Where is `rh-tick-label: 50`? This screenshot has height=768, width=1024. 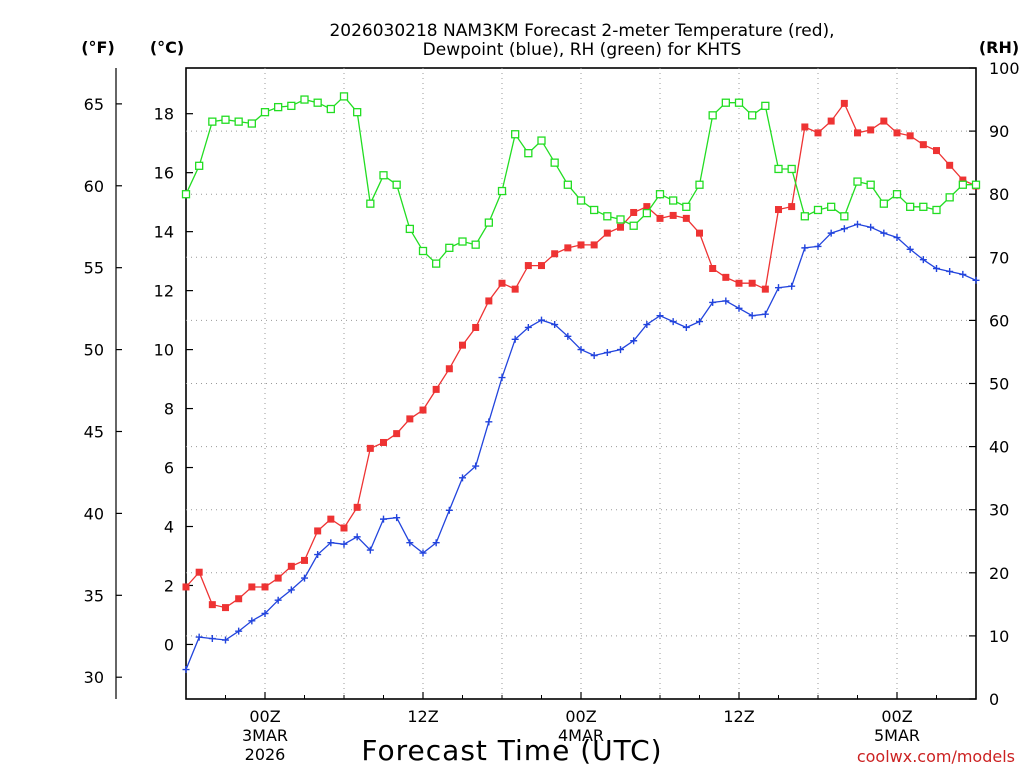 rh-tick-label: 50 is located at coordinates (999, 384).